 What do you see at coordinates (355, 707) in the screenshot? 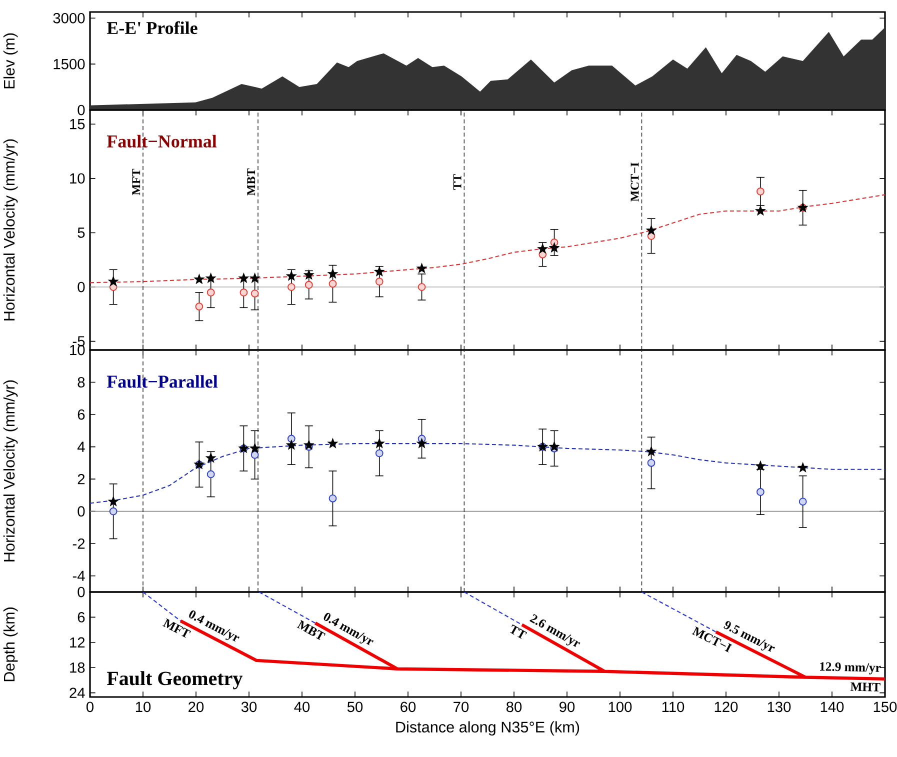
I see `x-tick-label: 50` at bounding box center [355, 707].